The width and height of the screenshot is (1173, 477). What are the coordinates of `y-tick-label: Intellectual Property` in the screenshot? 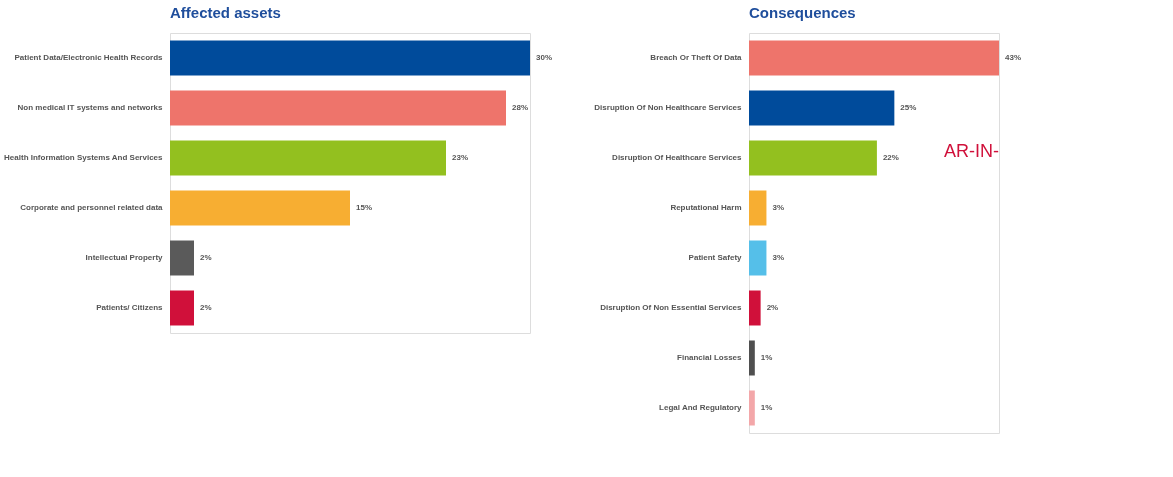 It's located at (124, 257).